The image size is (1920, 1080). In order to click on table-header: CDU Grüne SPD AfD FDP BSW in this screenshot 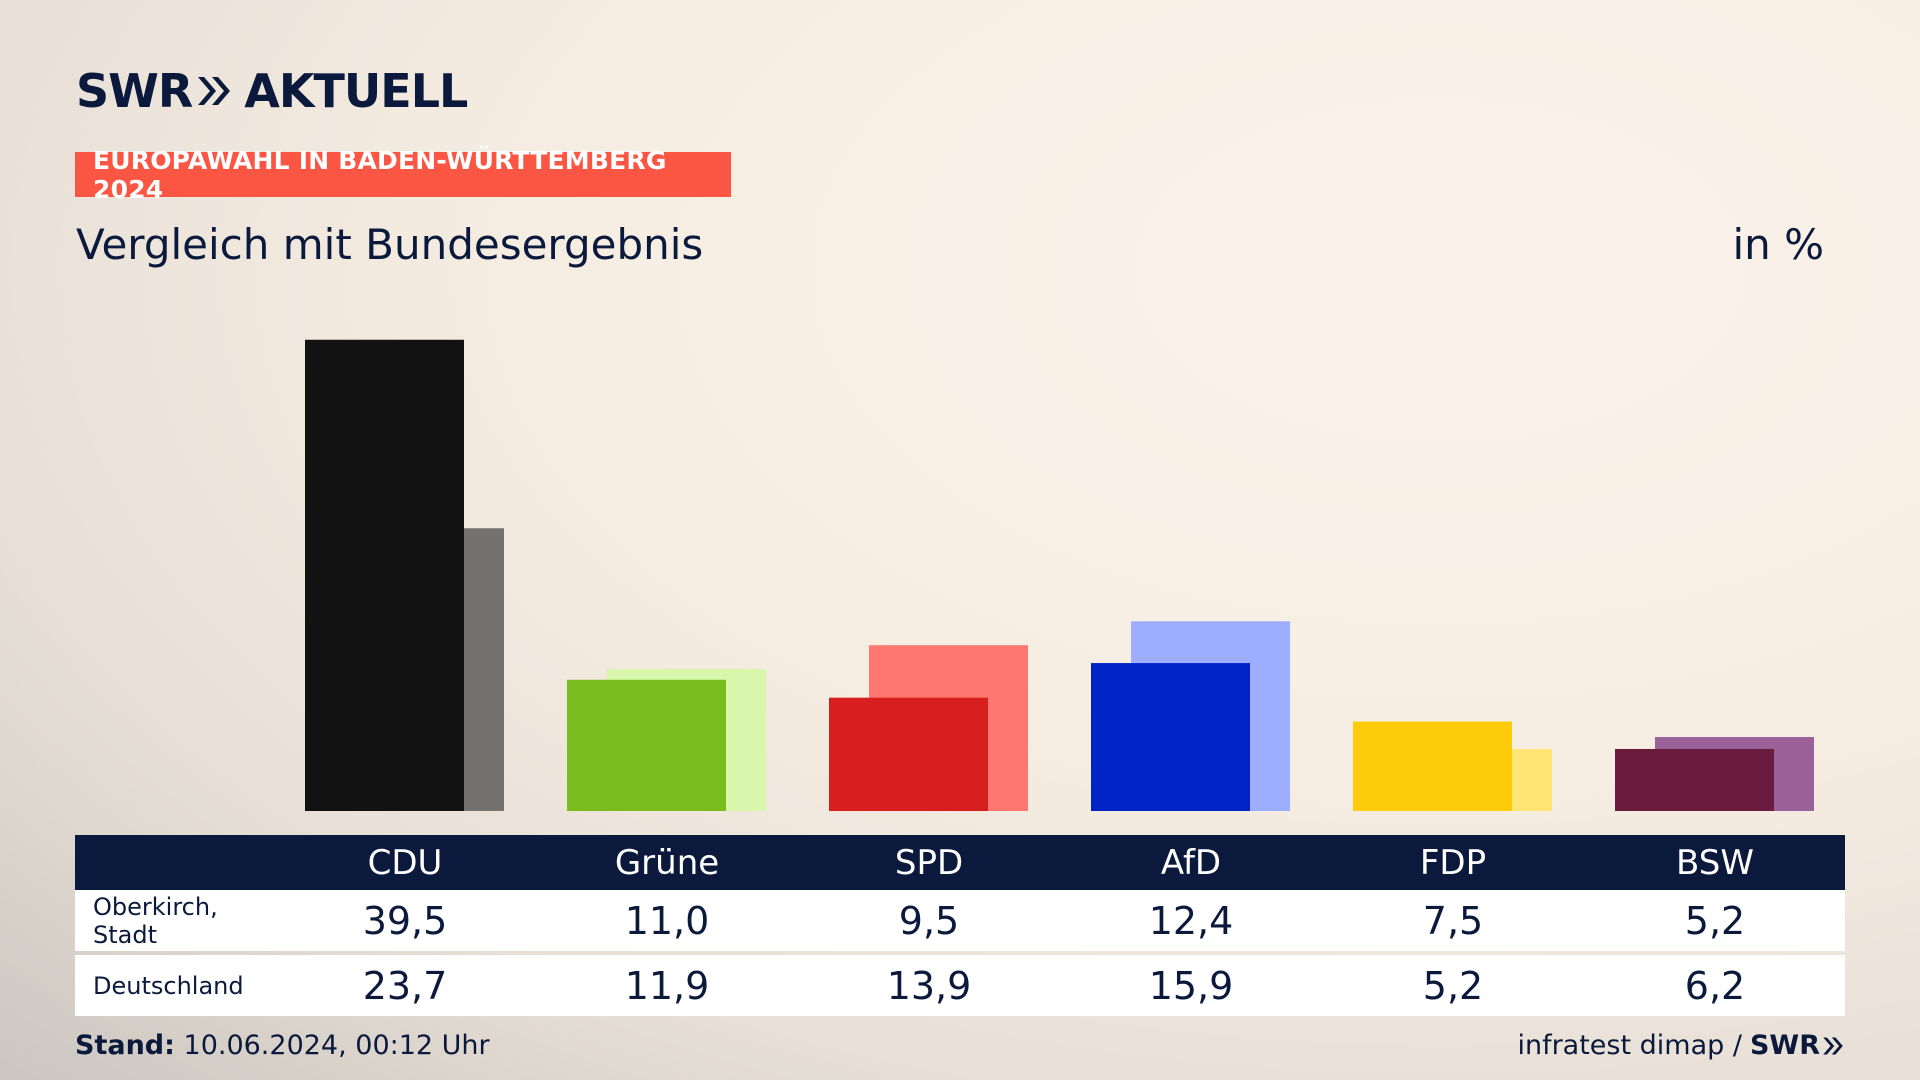, I will do `click(960, 862)`.